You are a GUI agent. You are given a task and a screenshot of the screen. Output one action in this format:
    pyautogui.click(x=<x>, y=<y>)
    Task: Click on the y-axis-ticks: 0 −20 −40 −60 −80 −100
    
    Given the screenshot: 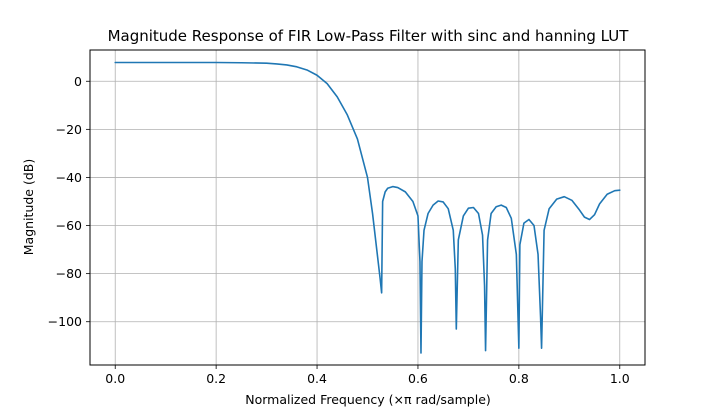 What is the action you would take?
    pyautogui.click(x=69, y=201)
    